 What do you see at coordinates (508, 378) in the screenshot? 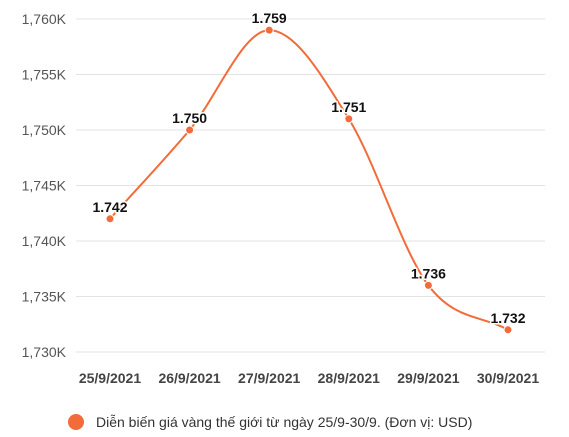
I see `x-tick-label: 30/9/2021` at bounding box center [508, 378].